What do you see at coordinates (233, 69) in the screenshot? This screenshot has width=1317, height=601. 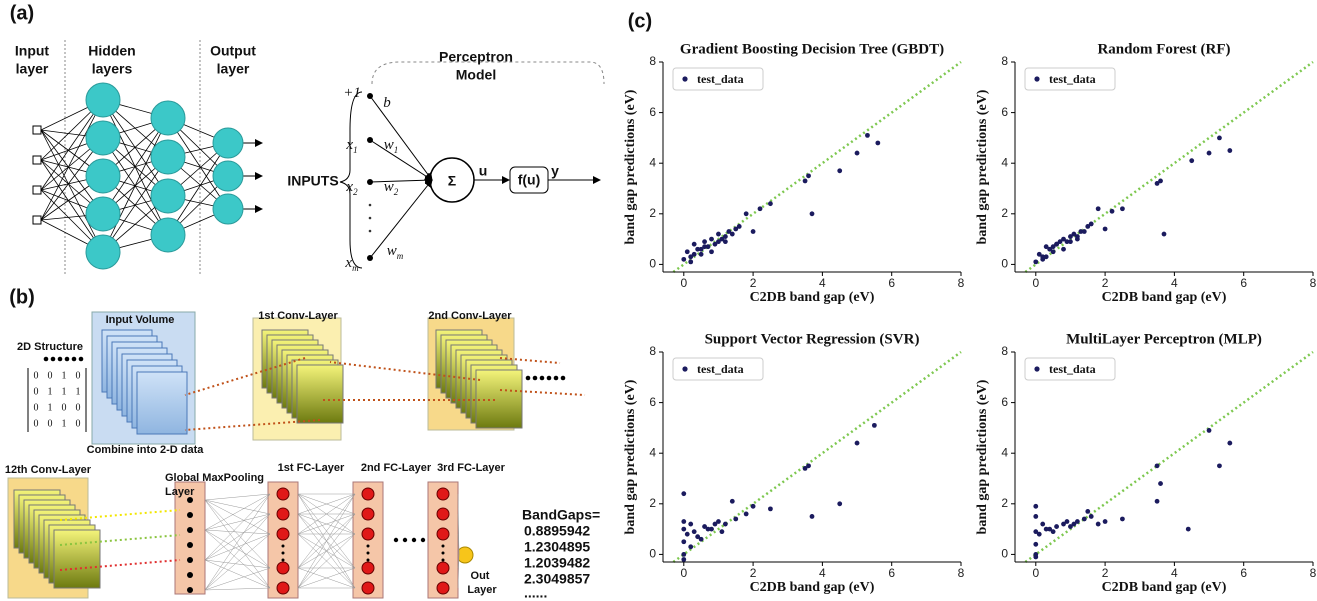 I see `label: layer` at bounding box center [233, 69].